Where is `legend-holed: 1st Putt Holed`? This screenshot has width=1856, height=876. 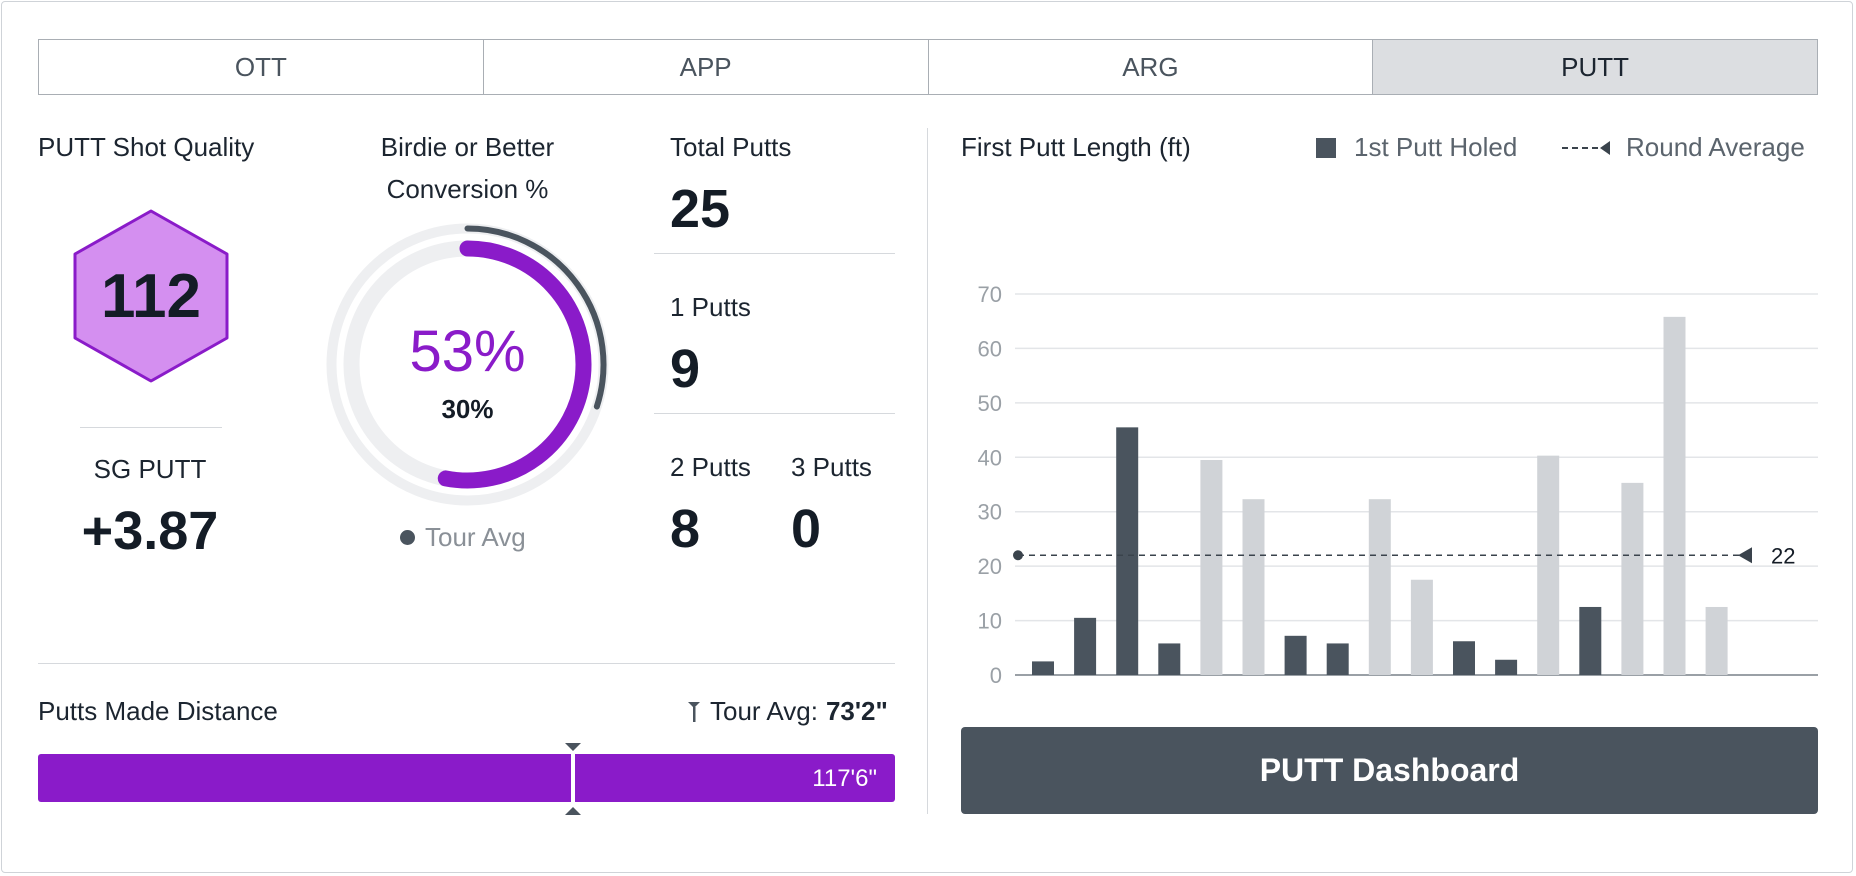
legend-holed: 1st Putt Holed is located at coordinates (1416, 147).